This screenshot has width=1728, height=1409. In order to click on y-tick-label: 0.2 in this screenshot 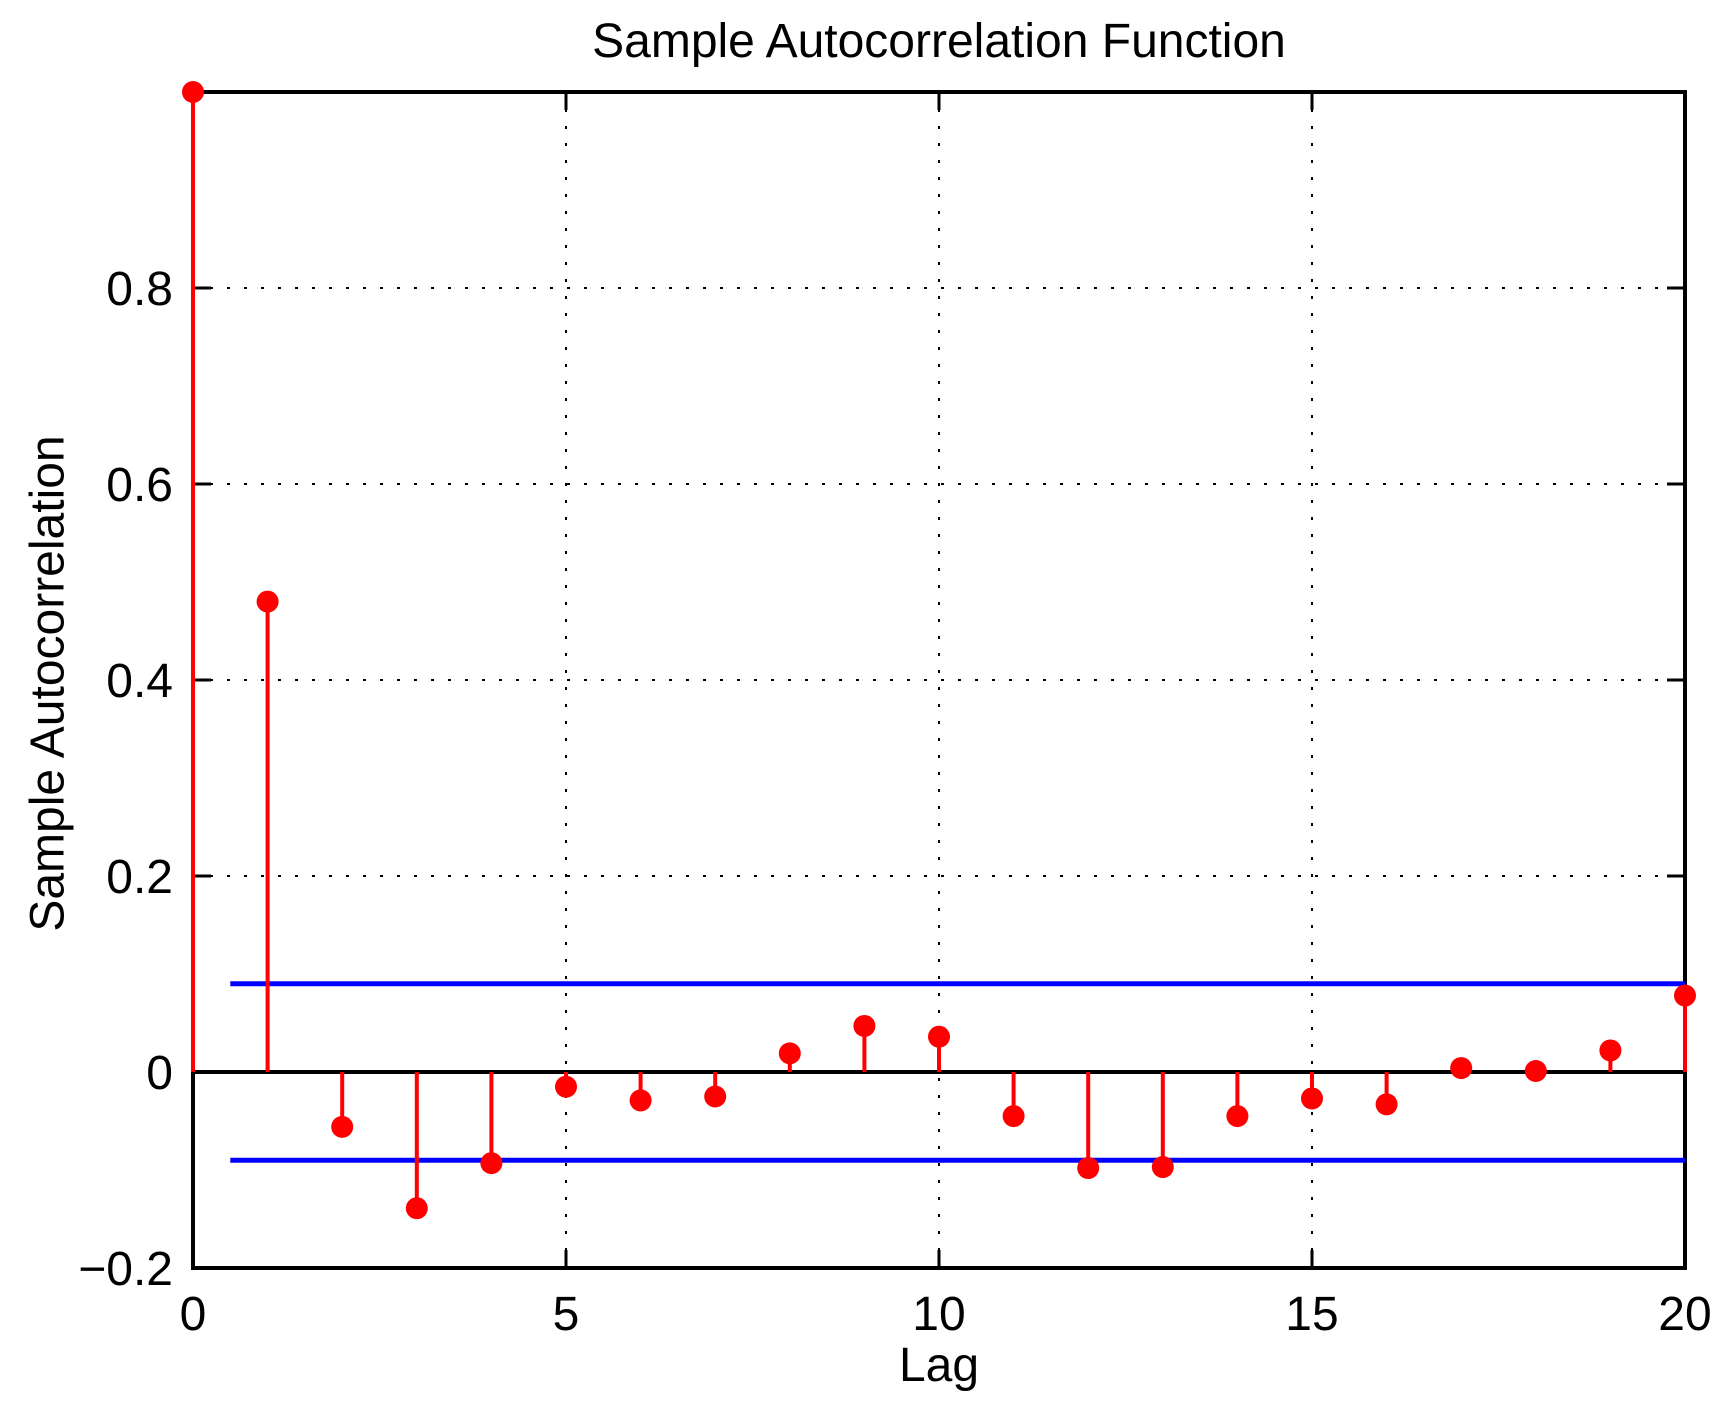, I will do `click(139, 877)`.